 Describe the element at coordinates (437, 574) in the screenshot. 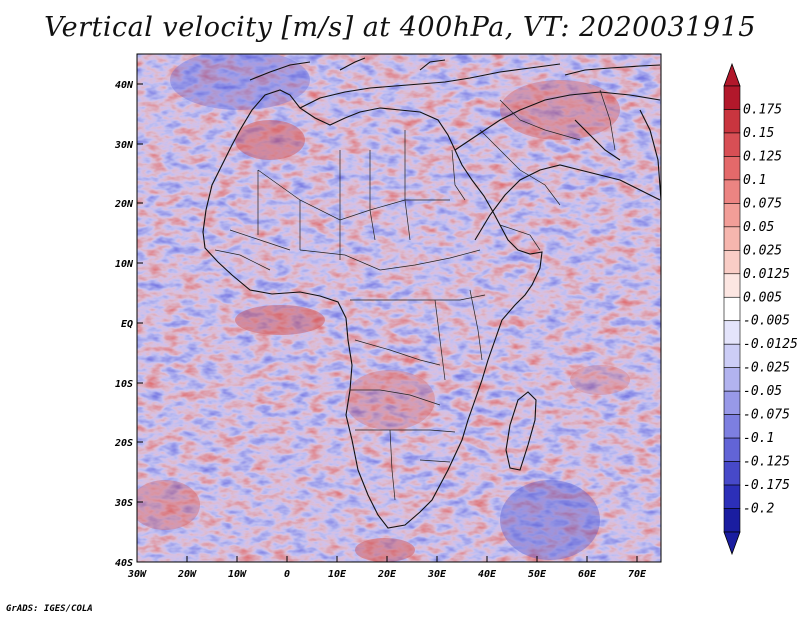

I see `lon-label: 30E` at that location.